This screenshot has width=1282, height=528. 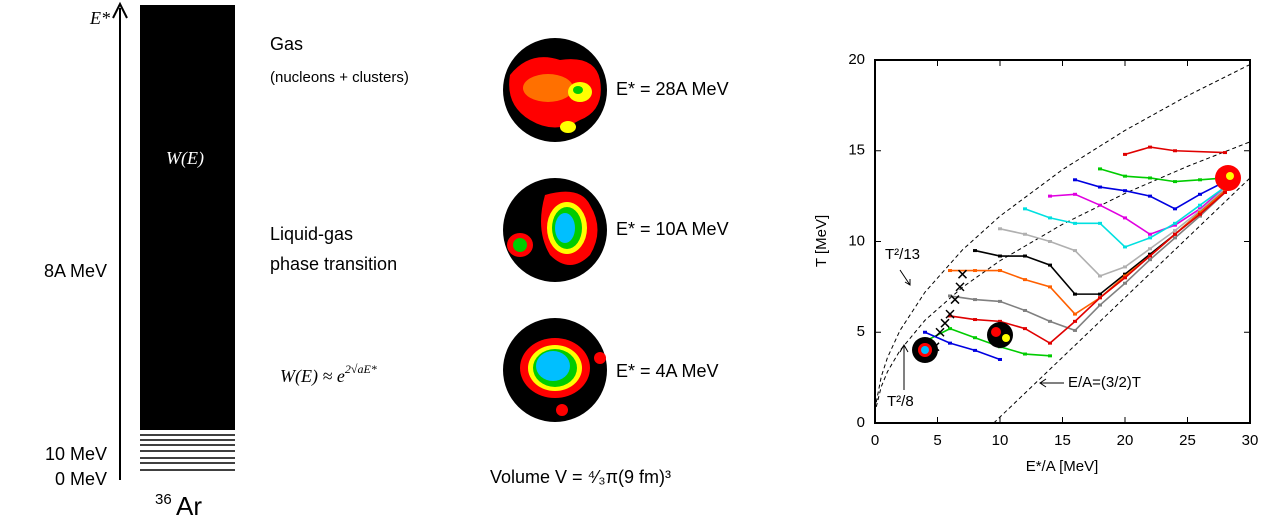 What do you see at coordinates (81, 479) in the screenshot?
I see `level-label: 0 MeV` at bounding box center [81, 479].